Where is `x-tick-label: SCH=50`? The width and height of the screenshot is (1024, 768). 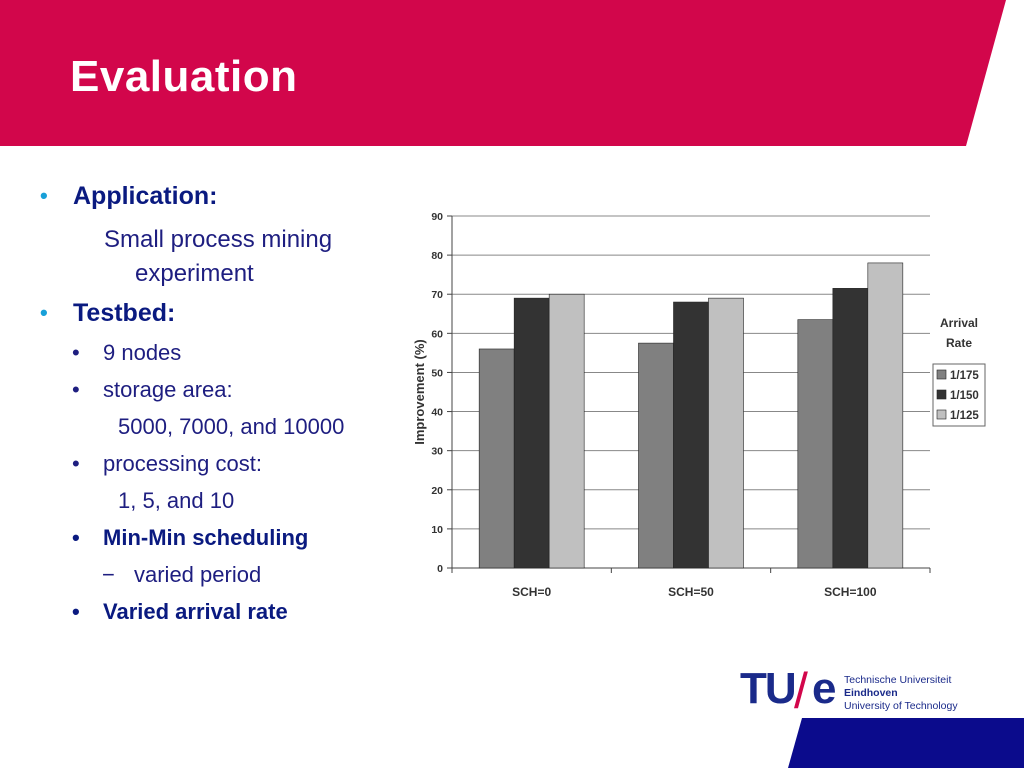
x-tick-label: SCH=50 is located at coordinates (691, 592).